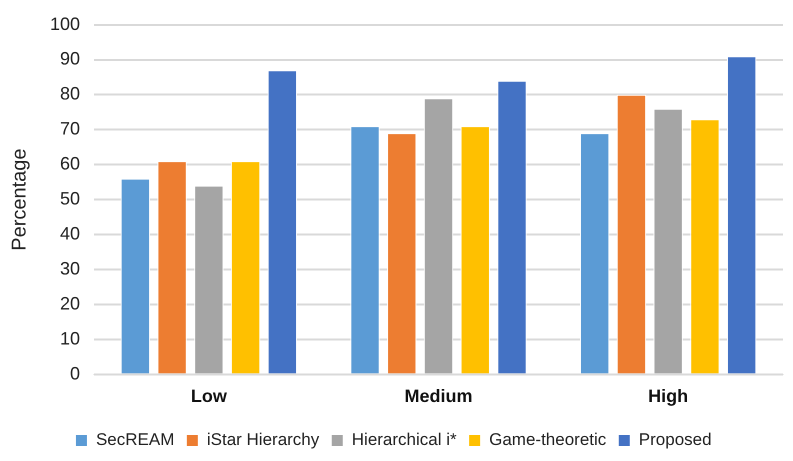  Describe the element at coordinates (65, 24) in the screenshot. I see `y-tick-label: 100` at that location.